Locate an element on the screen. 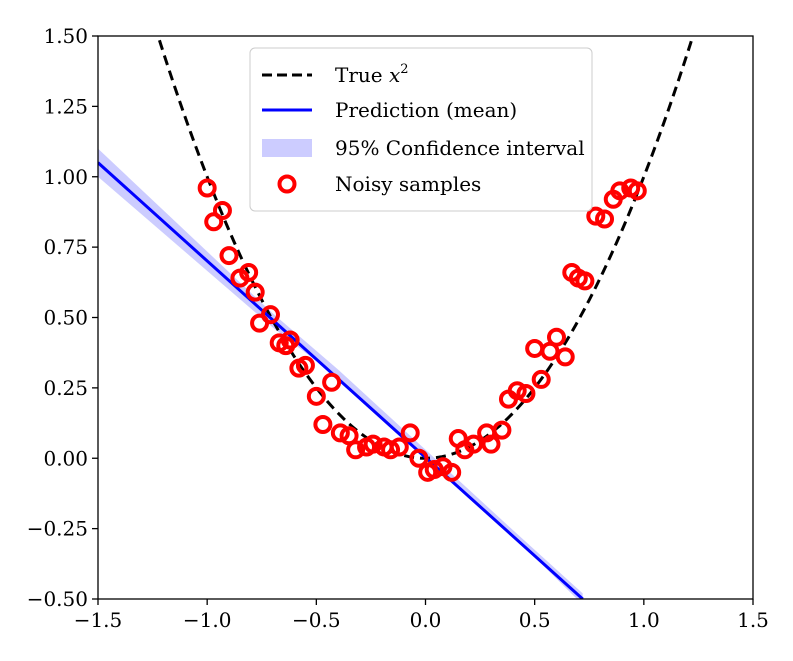 Image resolution: width=793 pixels, height=661 pixels. x-tick-label: −1.0 is located at coordinates (207, 620).